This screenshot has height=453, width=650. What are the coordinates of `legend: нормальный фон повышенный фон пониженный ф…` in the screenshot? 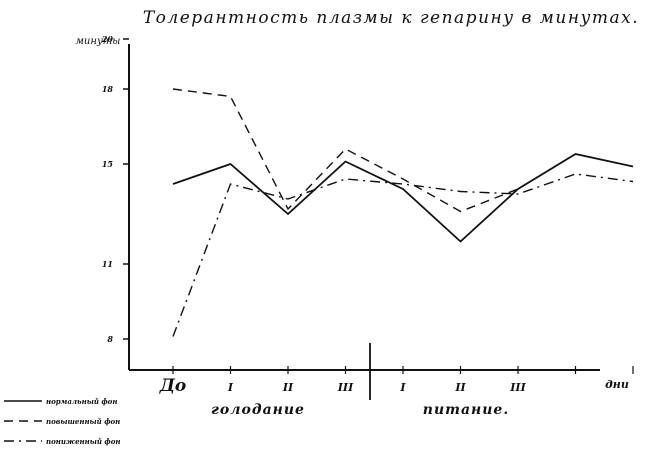 It's located at (62, 421).